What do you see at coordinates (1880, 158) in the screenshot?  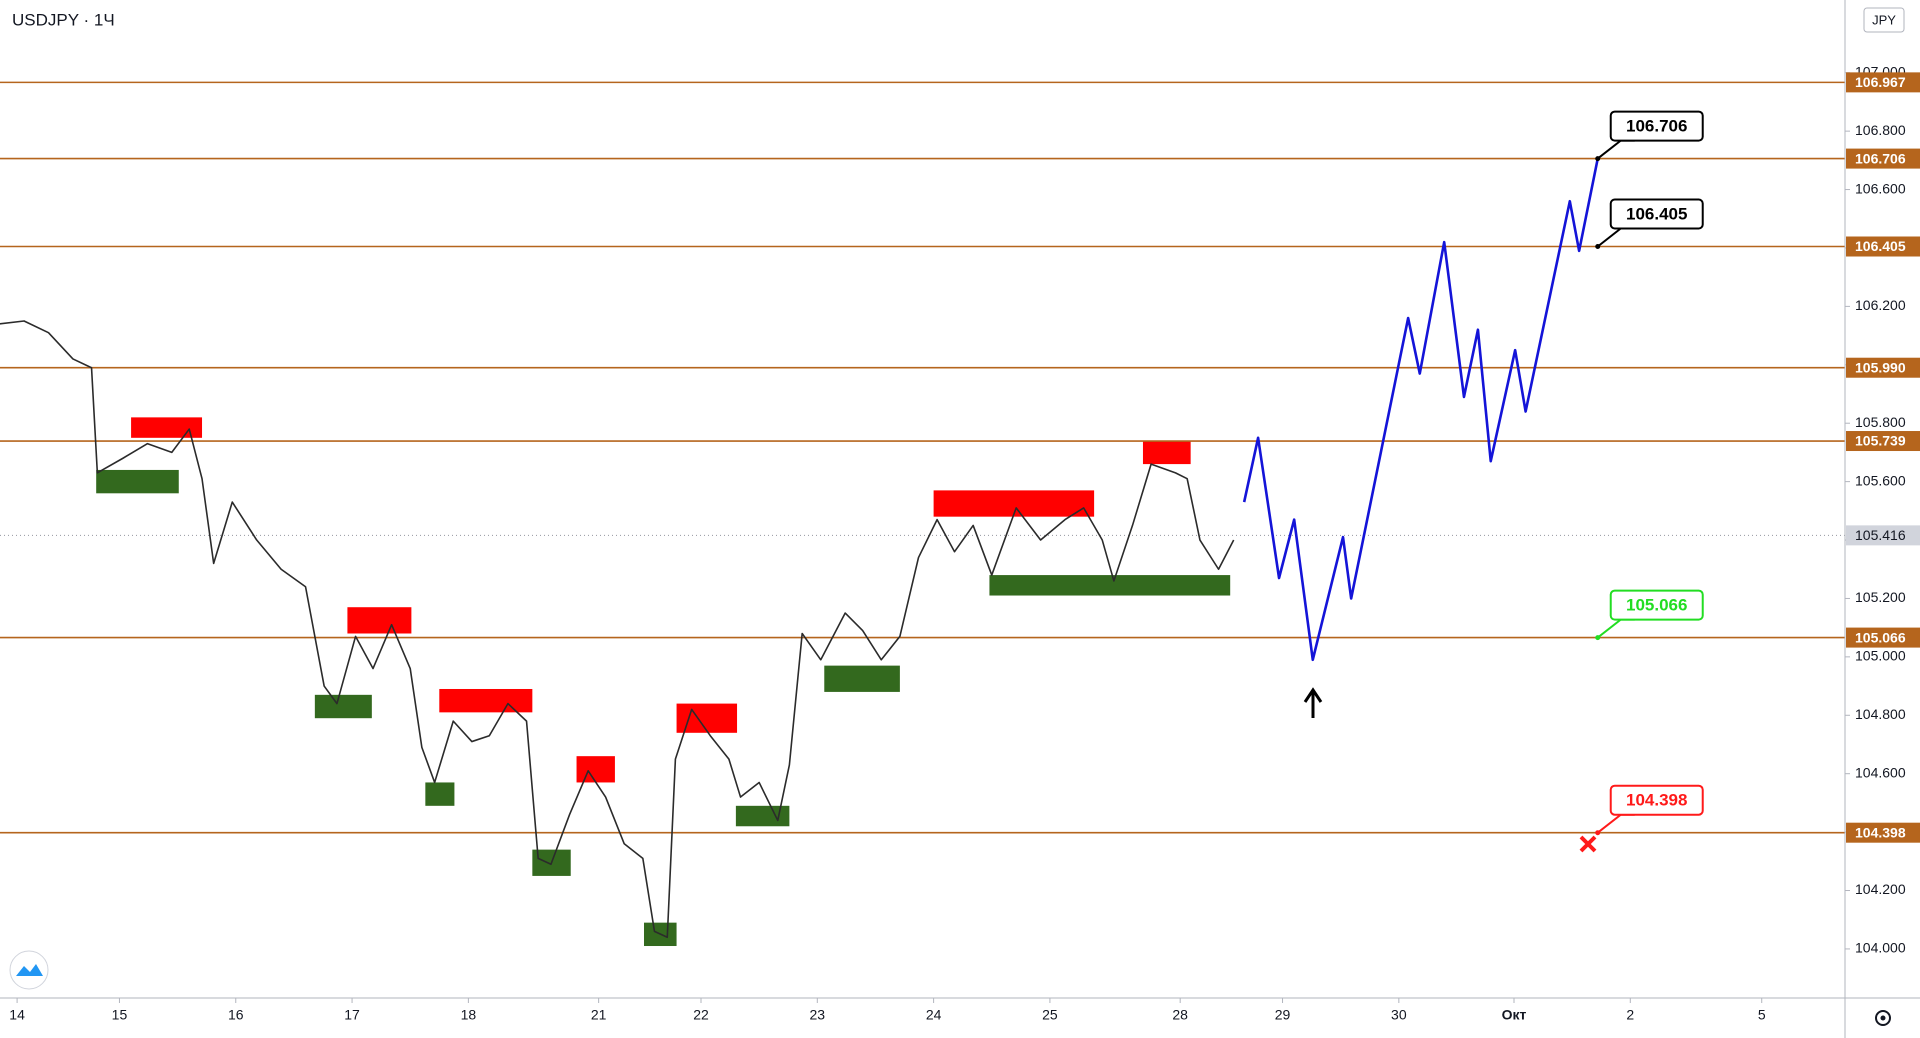 I see `level-label: 106.706` at bounding box center [1880, 158].